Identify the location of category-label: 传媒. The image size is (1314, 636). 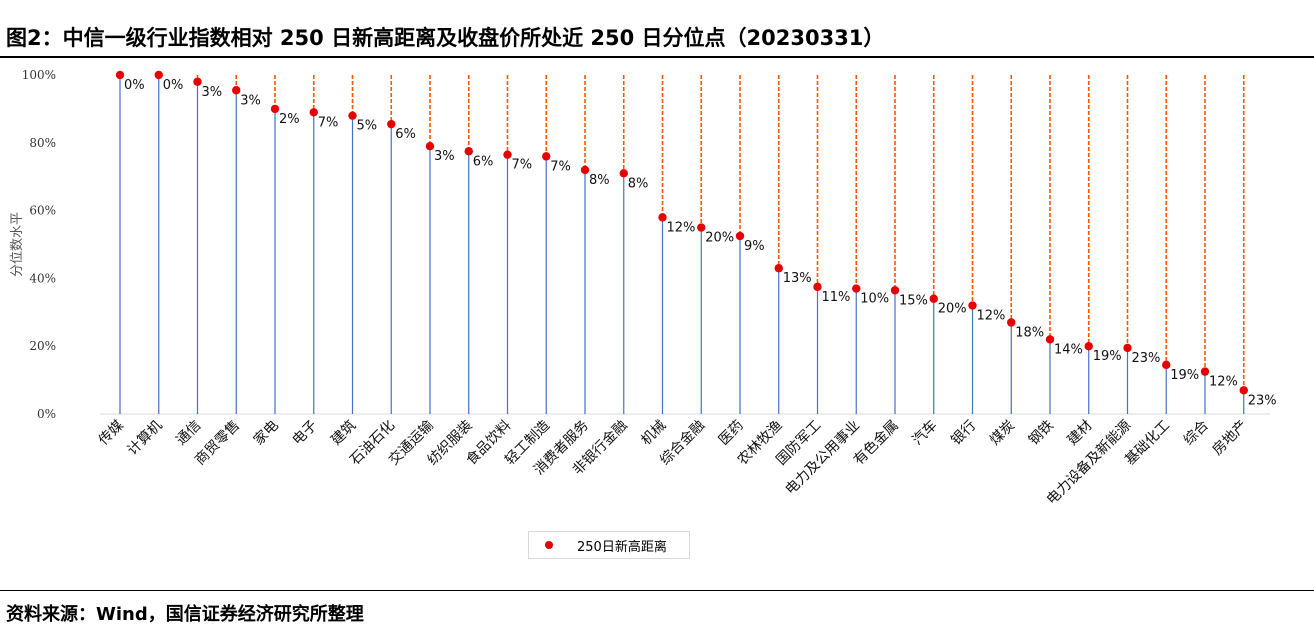
(111, 433).